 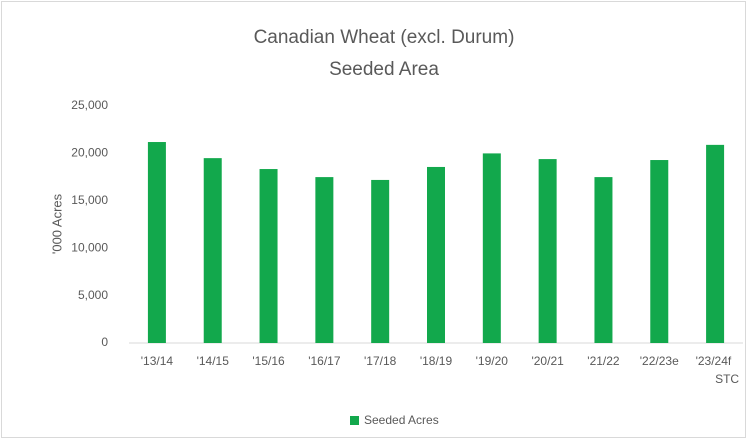 I want to click on y-tick-label: 20,000, so click(x=89, y=153).